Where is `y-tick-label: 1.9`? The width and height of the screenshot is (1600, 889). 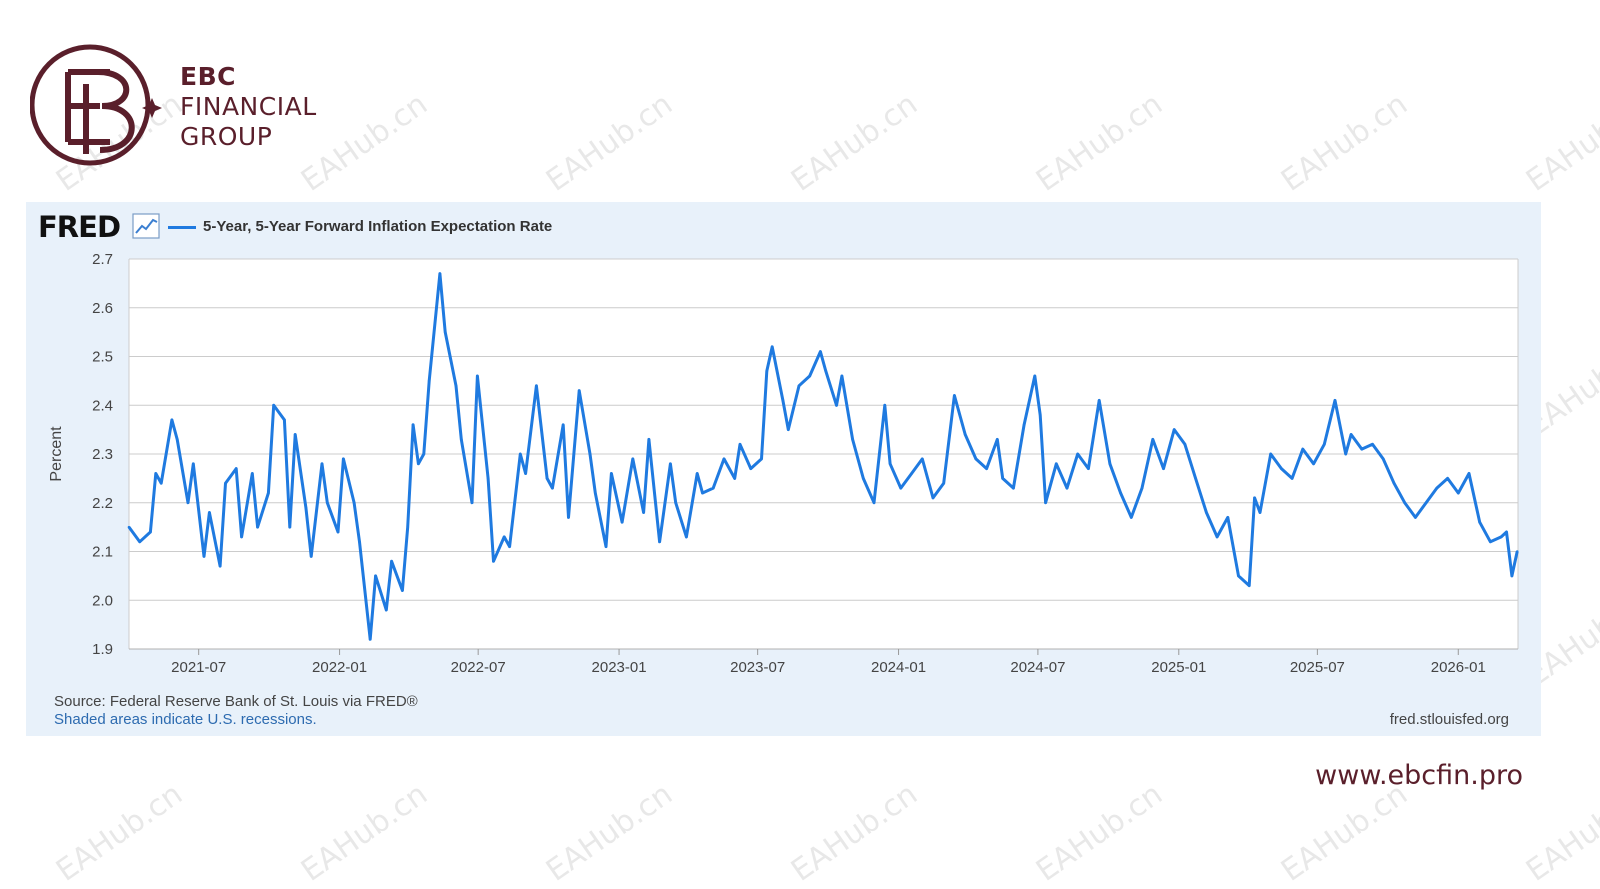 y-tick-label: 1.9 is located at coordinates (102, 649).